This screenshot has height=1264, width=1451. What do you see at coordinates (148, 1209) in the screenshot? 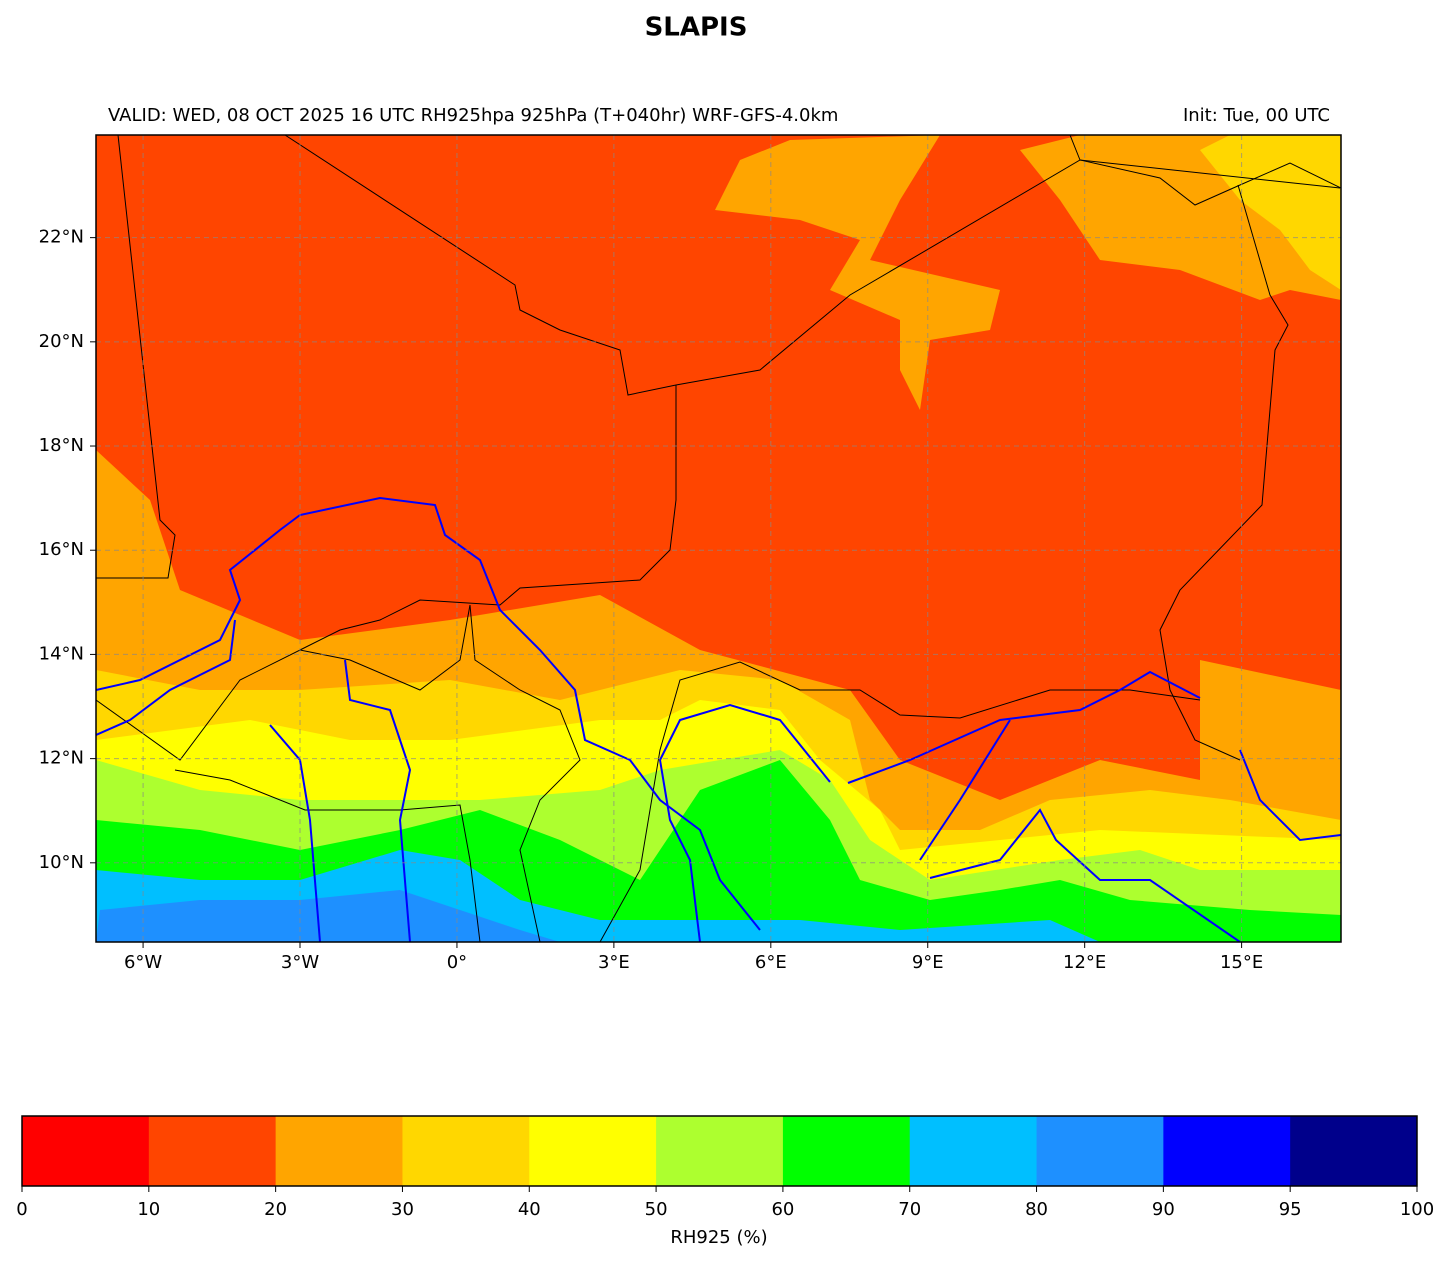
I see `colorbar-tick-label: 10` at bounding box center [148, 1209].